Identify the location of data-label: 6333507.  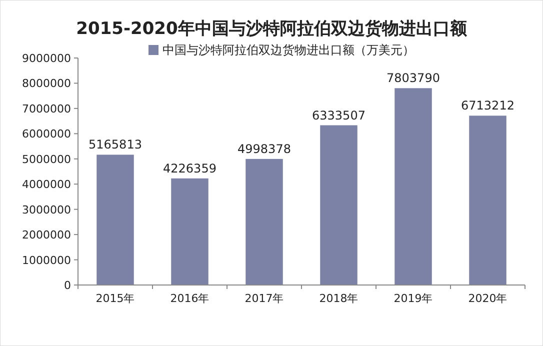
(339, 115).